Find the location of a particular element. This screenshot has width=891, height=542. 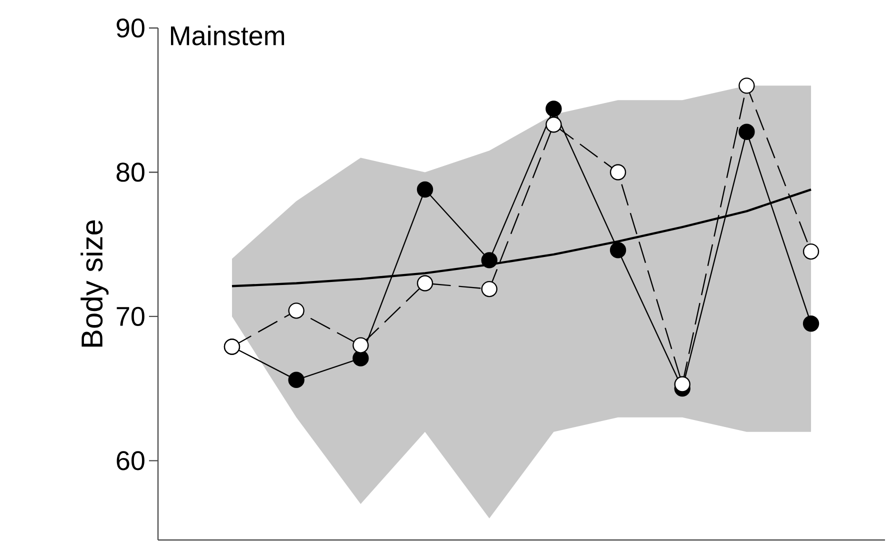

chart-title: Mainstem is located at coordinates (227, 36).